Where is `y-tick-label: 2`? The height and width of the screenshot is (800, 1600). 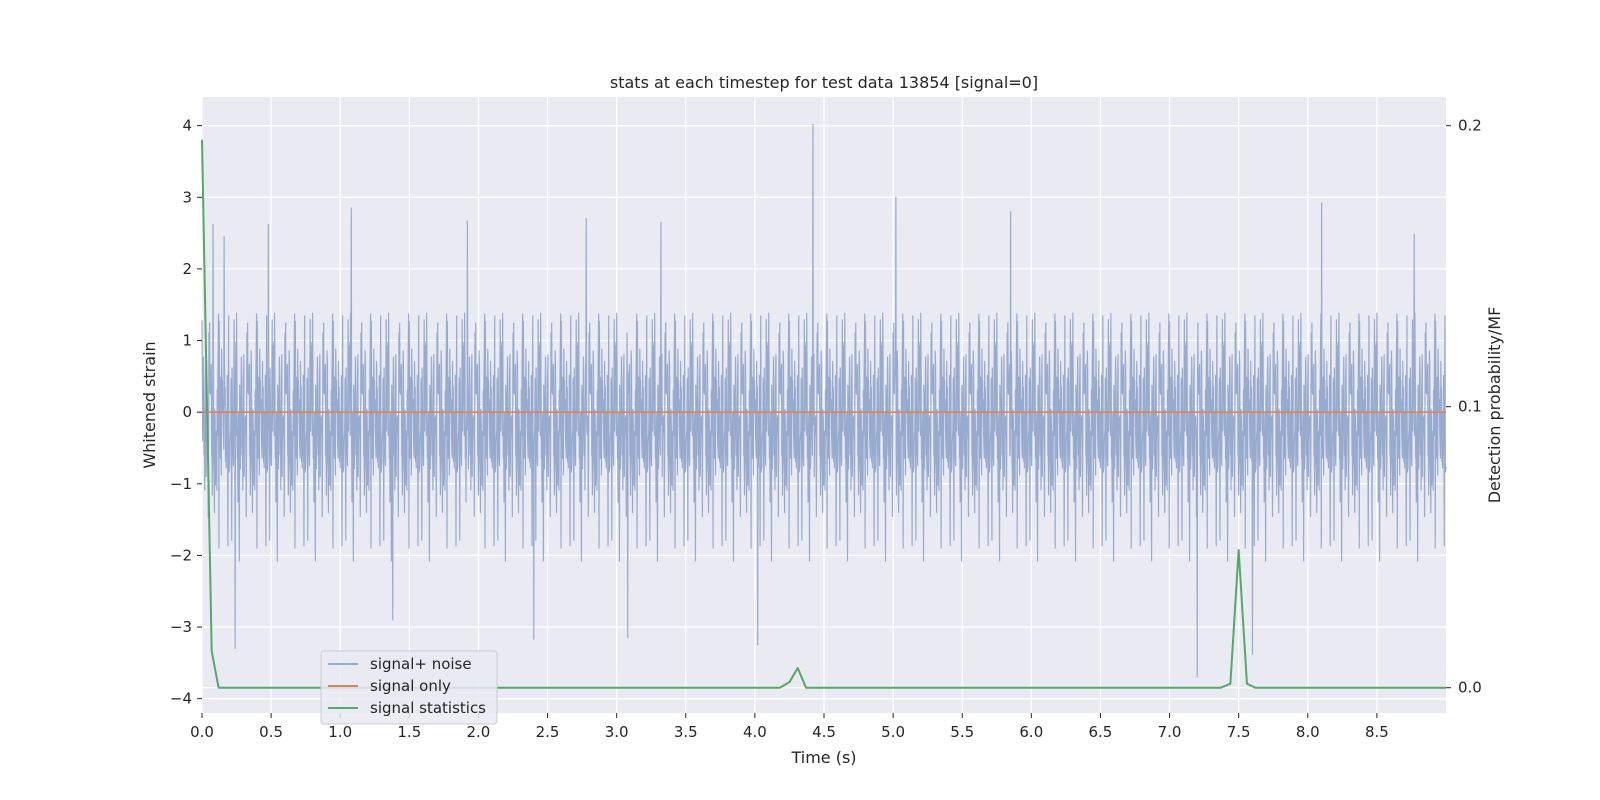 y-tick-label: 2 is located at coordinates (187, 269).